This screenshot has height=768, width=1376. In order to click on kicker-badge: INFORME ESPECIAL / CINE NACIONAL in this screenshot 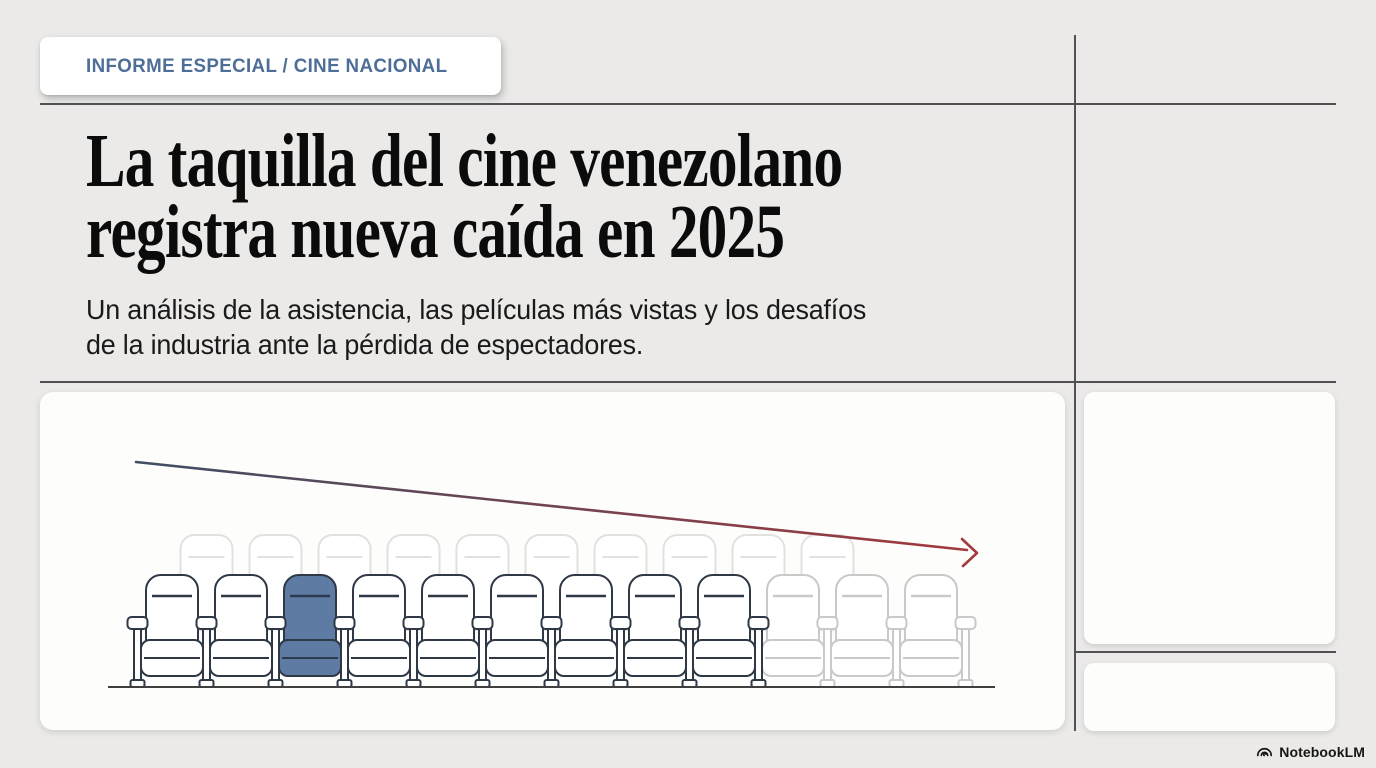, I will do `click(270, 66)`.